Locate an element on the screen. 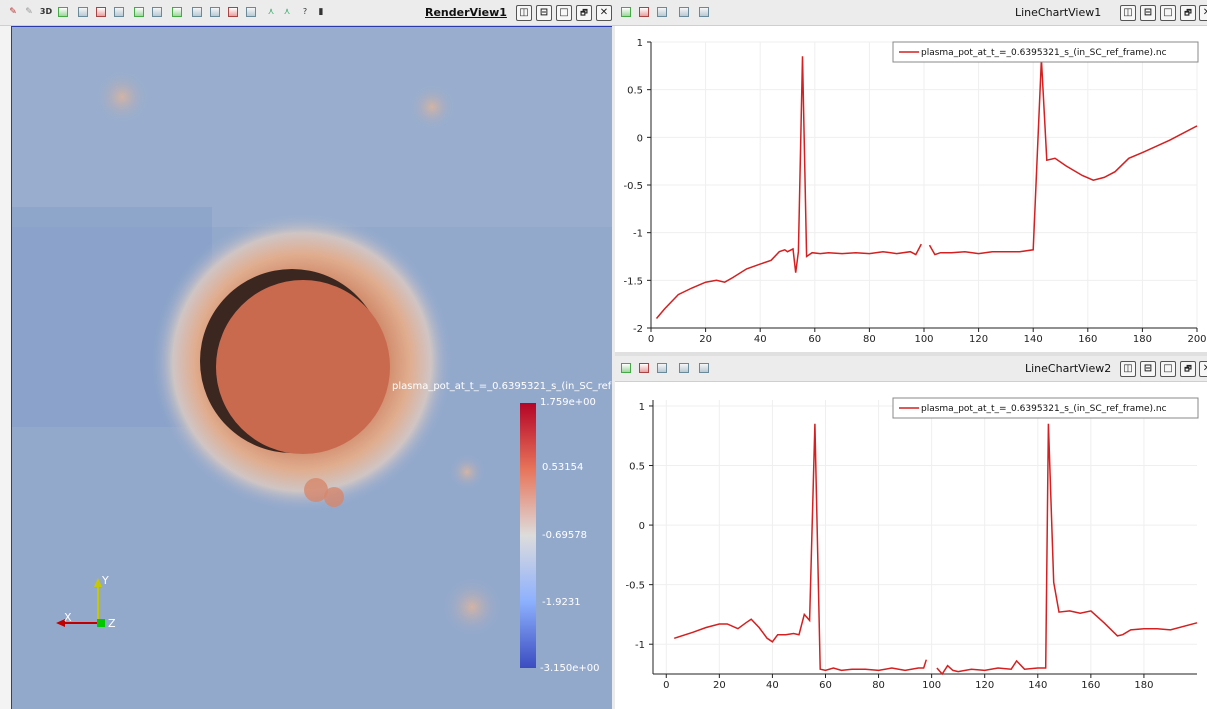 The height and width of the screenshot is (709, 1207). chart-select-toggle-icon is located at coordinates (684, 12).